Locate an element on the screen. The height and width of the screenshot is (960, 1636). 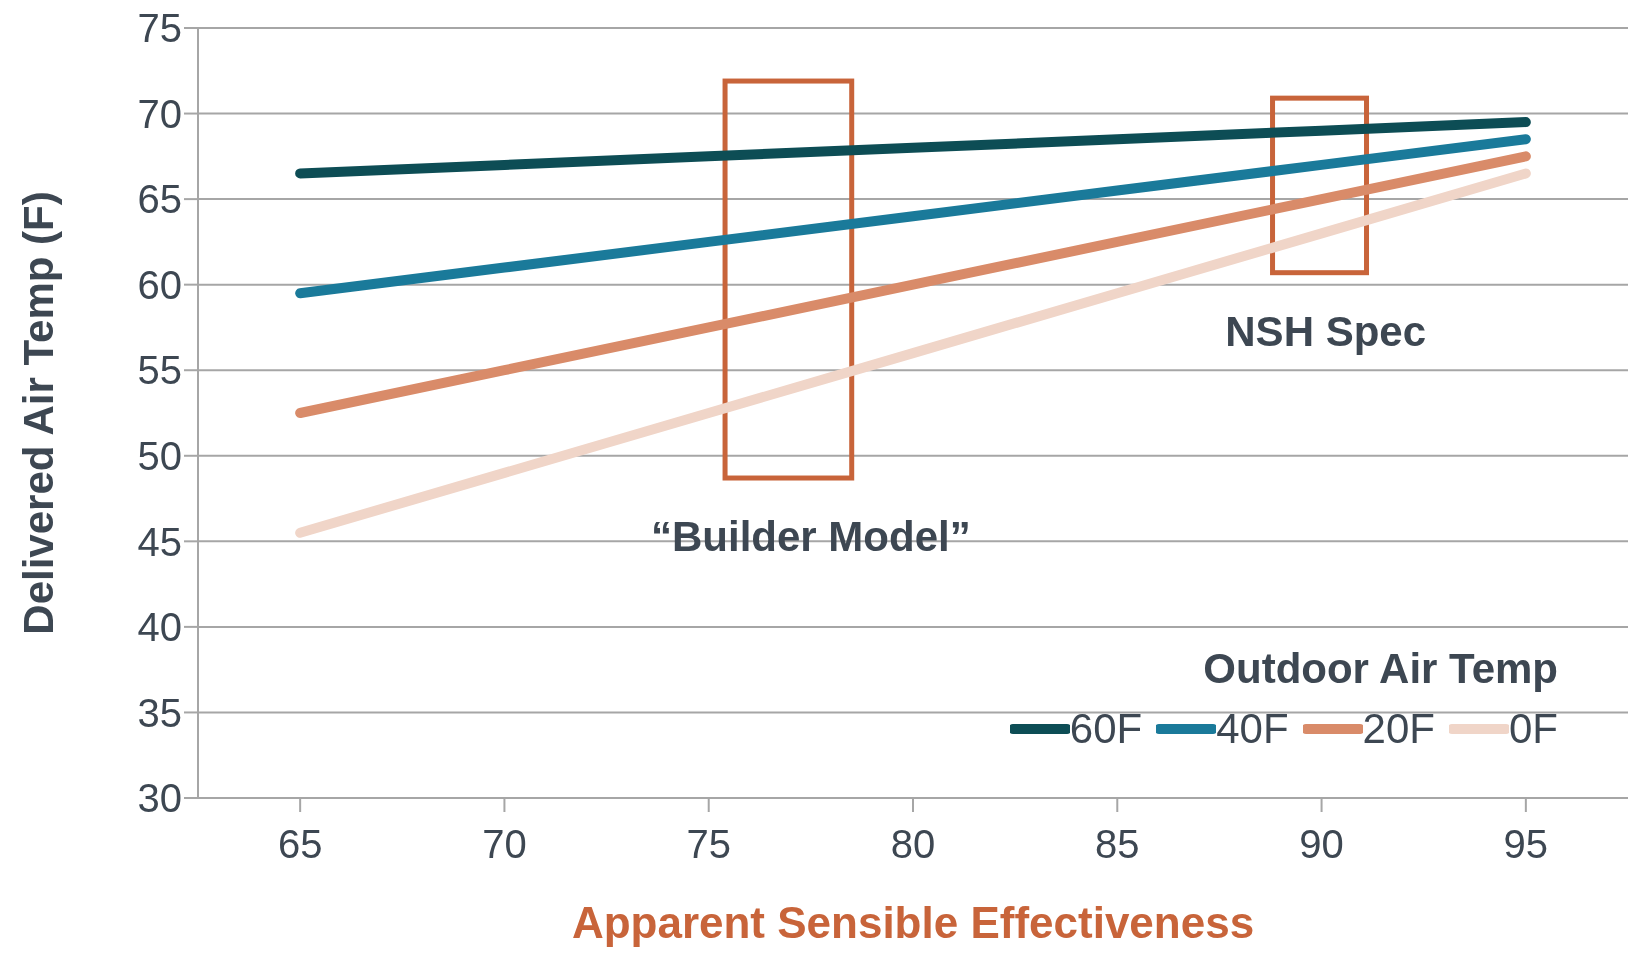
x-tick-label: 85 is located at coordinates (1117, 844).